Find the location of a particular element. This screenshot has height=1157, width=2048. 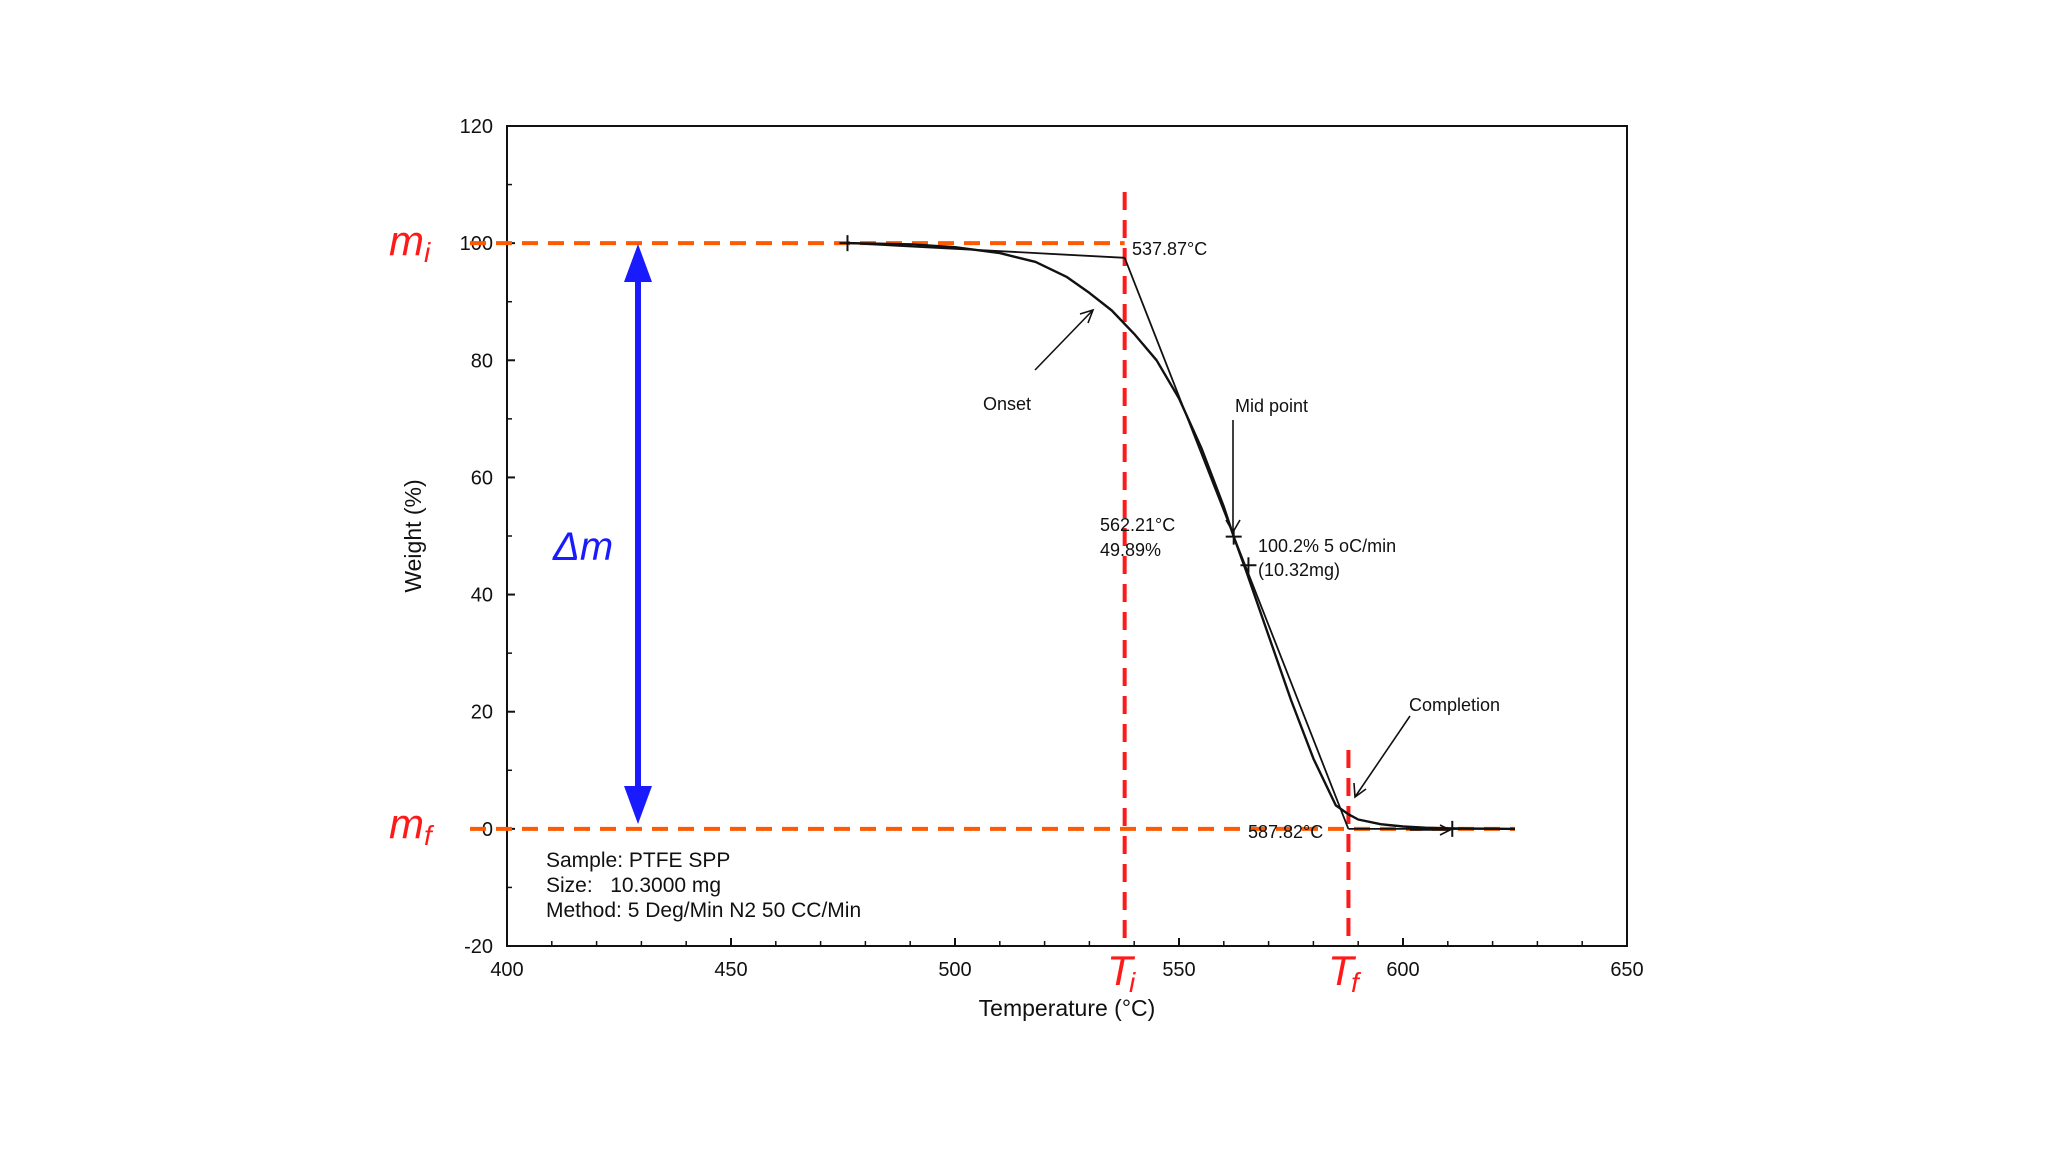

midpoint-label: Mid point is located at coordinates (1271, 406).